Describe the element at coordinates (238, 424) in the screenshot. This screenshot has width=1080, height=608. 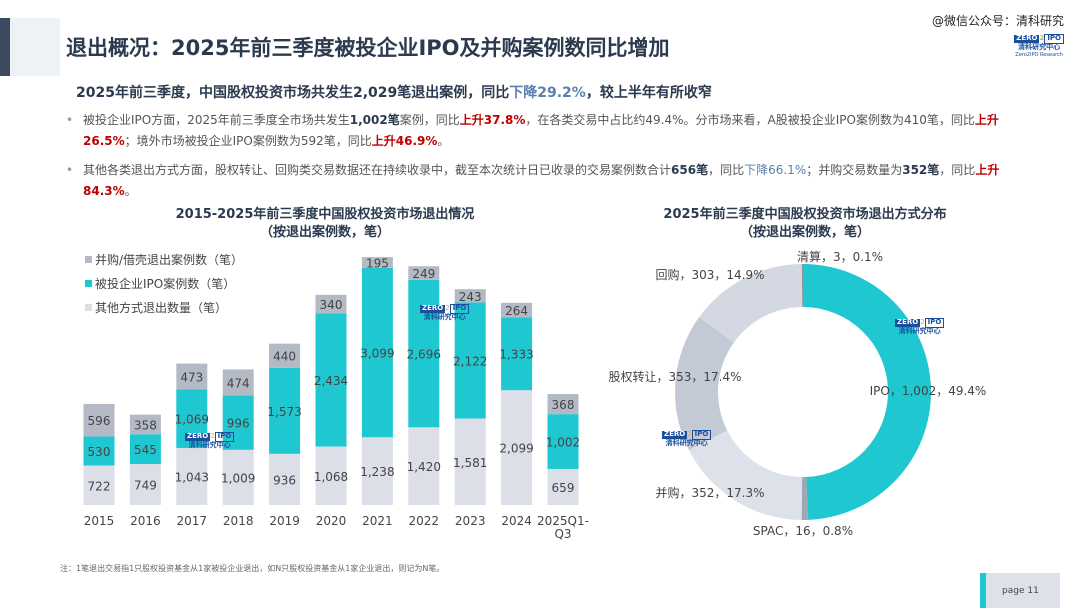
I see `bar-value-label: 996` at that location.